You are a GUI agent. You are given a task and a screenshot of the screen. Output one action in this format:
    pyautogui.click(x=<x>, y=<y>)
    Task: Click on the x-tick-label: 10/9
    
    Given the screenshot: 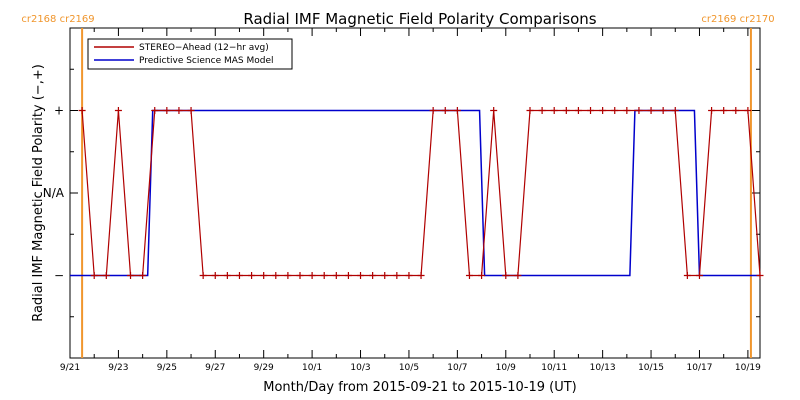 What is the action you would take?
    pyautogui.click(x=506, y=368)
    